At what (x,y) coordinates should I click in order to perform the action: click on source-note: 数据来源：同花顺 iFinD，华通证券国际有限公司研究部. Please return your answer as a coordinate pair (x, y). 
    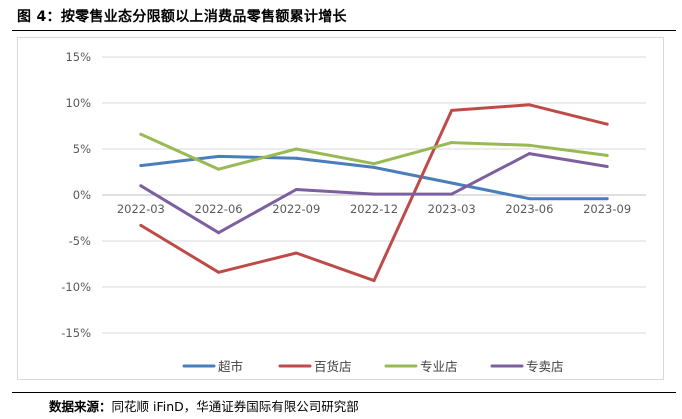
    Looking at the image, I should click on (204, 405).